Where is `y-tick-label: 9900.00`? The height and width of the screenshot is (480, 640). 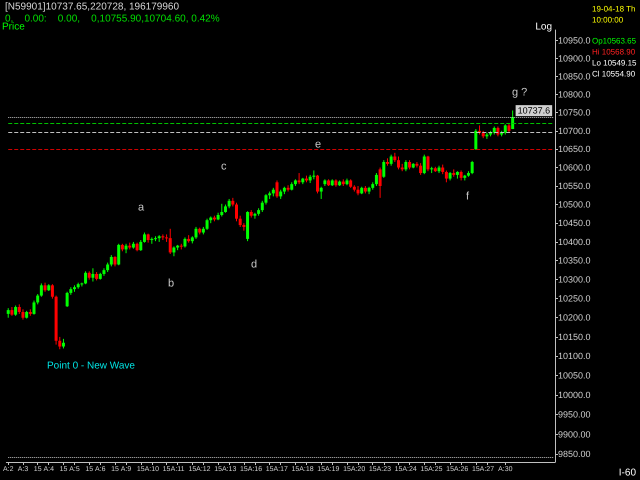 y-tick-label: 9900.00 is located at coordinates (574, 434).